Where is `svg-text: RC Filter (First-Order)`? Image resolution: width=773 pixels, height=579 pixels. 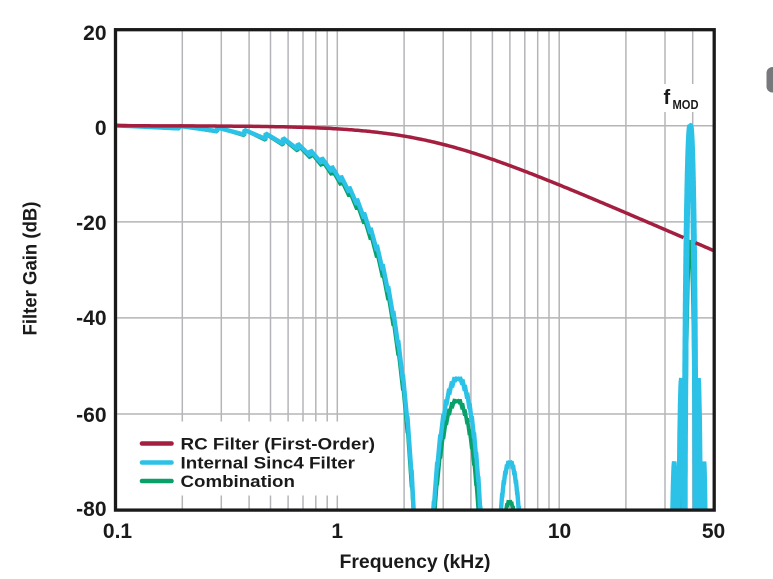 svg-text: RC Filter (First-Order) is located at coordinates (278, 444).